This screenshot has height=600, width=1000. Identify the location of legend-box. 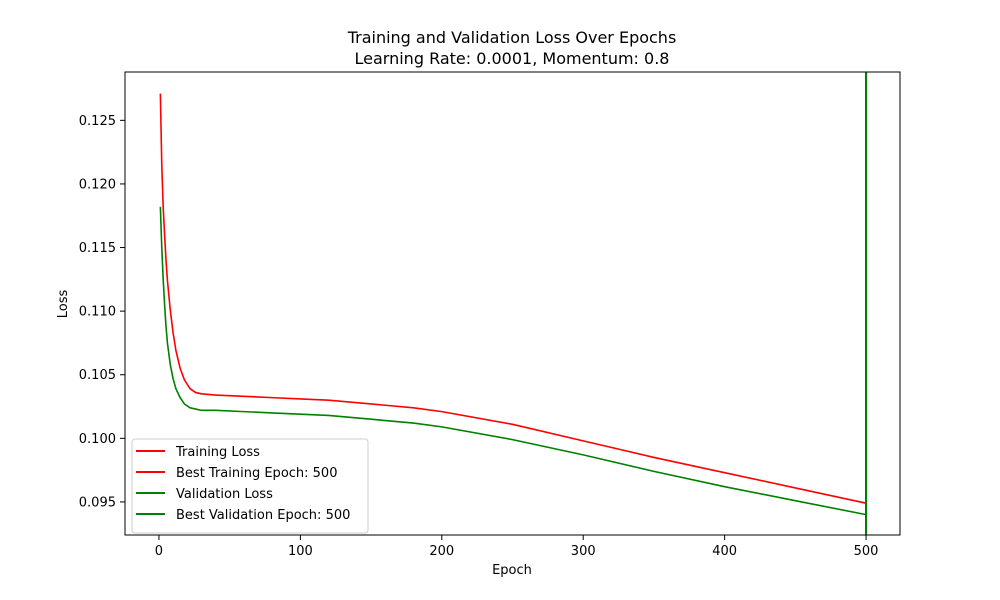
(250, 486).